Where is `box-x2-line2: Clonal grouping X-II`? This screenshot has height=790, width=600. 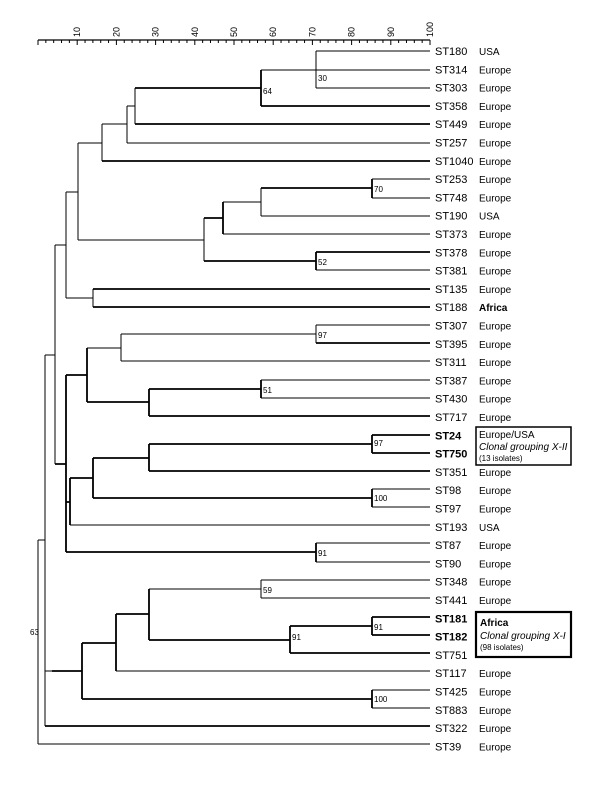
box-x2-line2: Clonal grouping X-II is located at coordinates (523, 447).